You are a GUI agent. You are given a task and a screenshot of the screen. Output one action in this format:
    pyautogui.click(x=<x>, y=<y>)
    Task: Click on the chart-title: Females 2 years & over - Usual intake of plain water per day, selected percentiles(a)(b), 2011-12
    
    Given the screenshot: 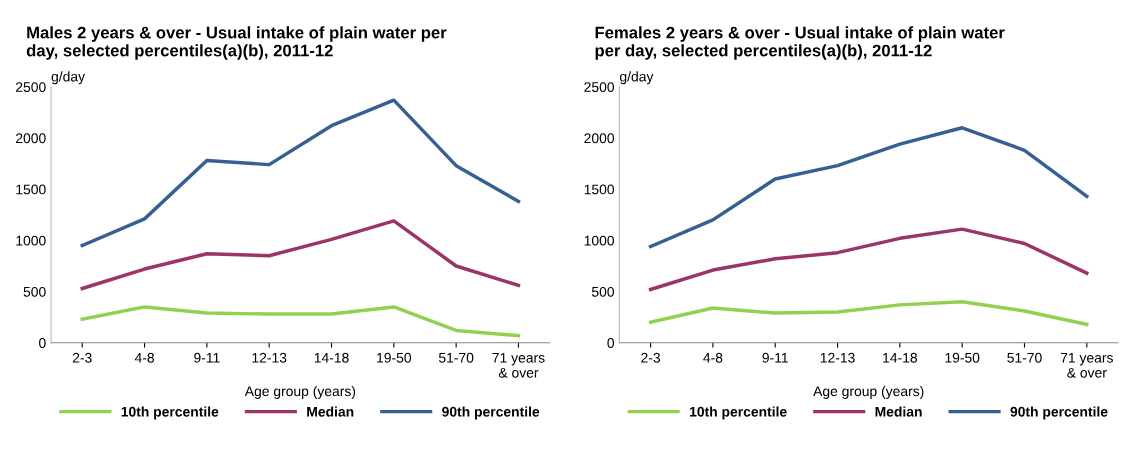 What is the action you would take?
    pyautogui.click(x=800, y=43)
    